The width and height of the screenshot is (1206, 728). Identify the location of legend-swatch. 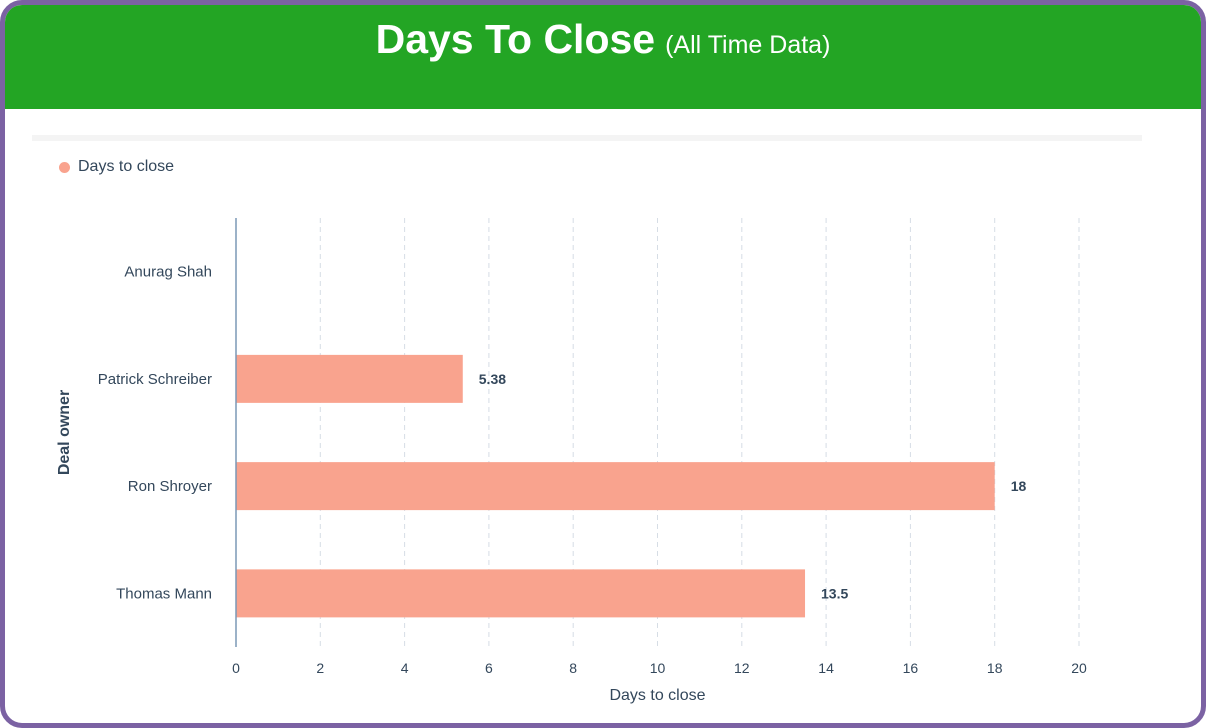
(64, 167).